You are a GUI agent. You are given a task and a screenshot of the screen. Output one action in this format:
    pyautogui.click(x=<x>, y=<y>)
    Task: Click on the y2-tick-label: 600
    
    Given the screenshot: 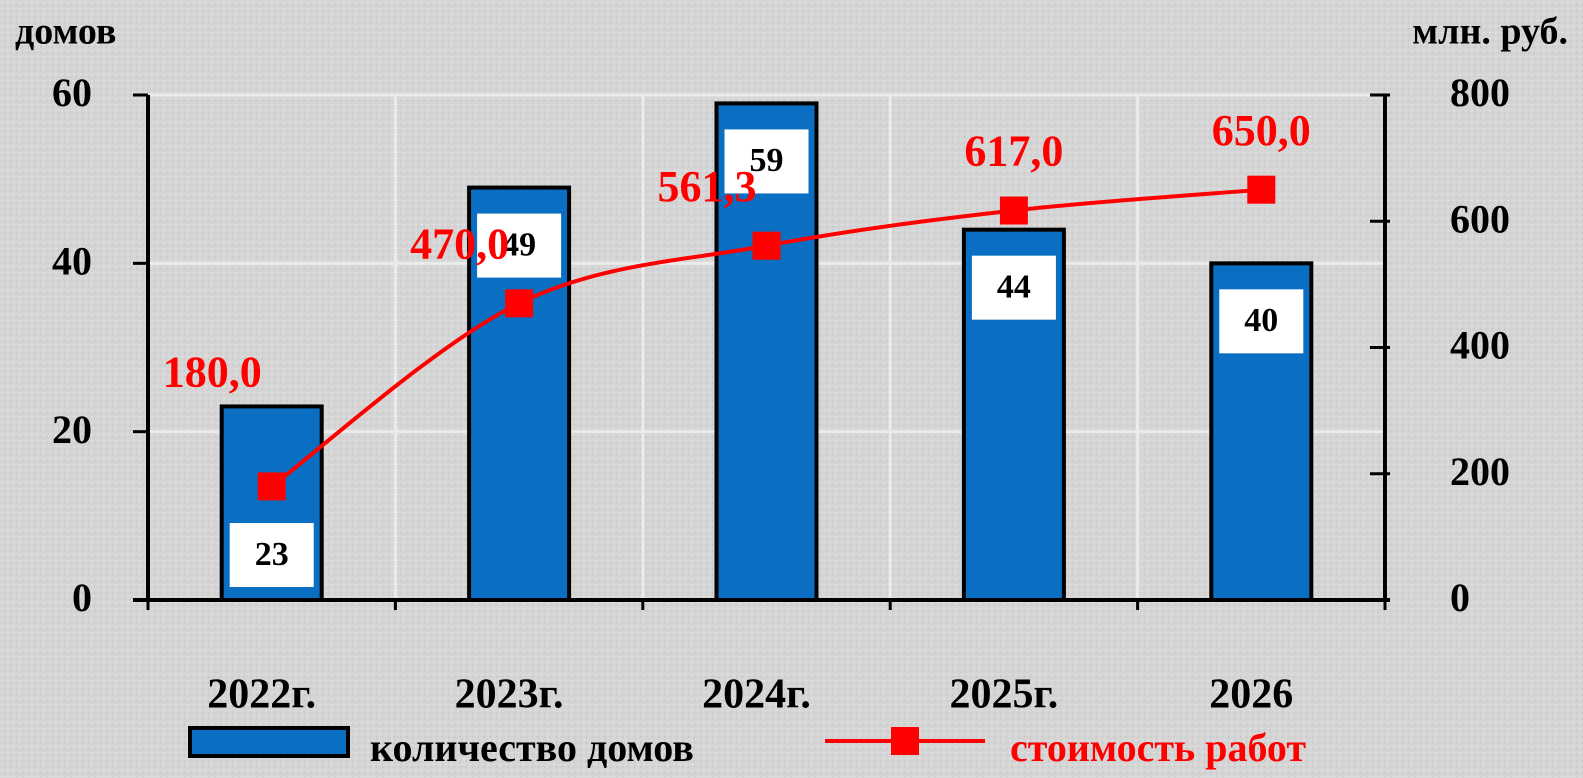 What is the action you would take?
    pyautogui.click(x=1480, y=218)
    